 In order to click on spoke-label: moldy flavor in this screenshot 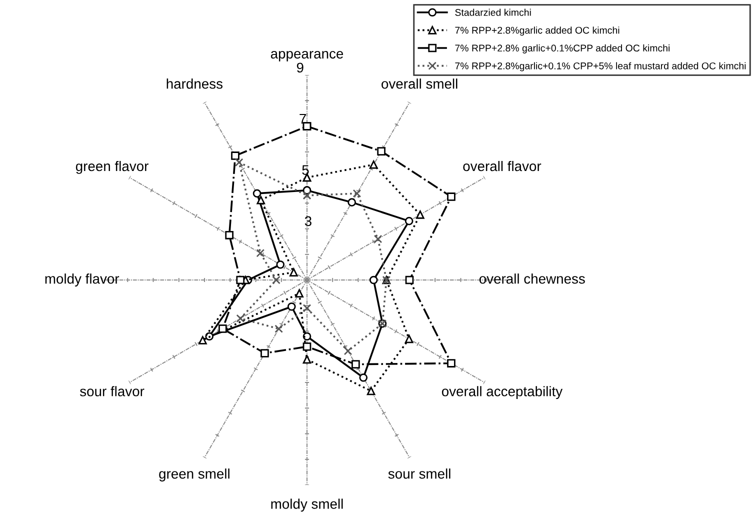, I will do `click(82, 280)`.